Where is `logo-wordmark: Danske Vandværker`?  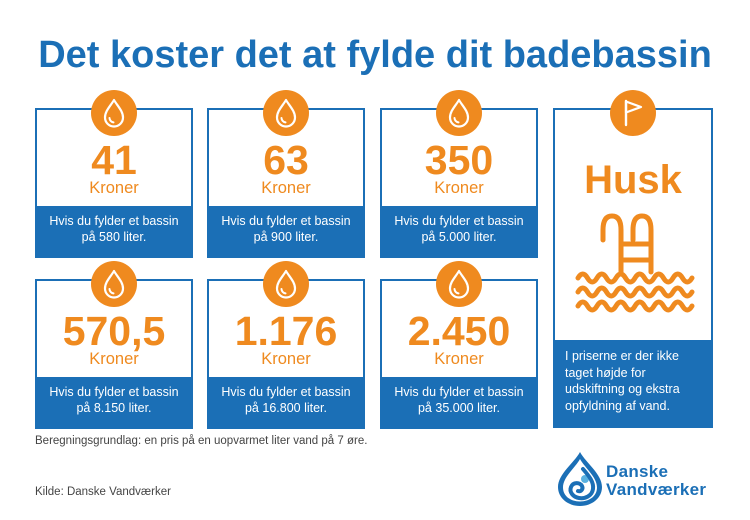 logo-wordmark: Danske Vandværker is located at coordinates (656, 481).